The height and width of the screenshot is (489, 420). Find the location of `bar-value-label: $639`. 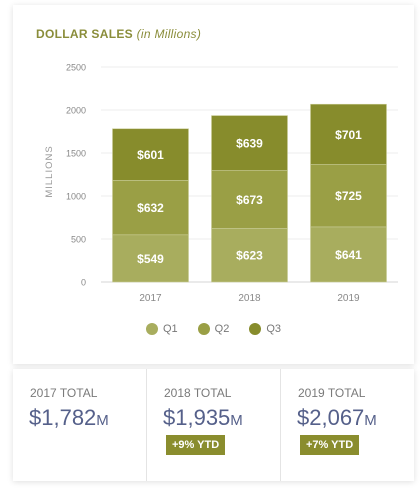

bar-value-label: $639 is located at coordinates (249, 144).